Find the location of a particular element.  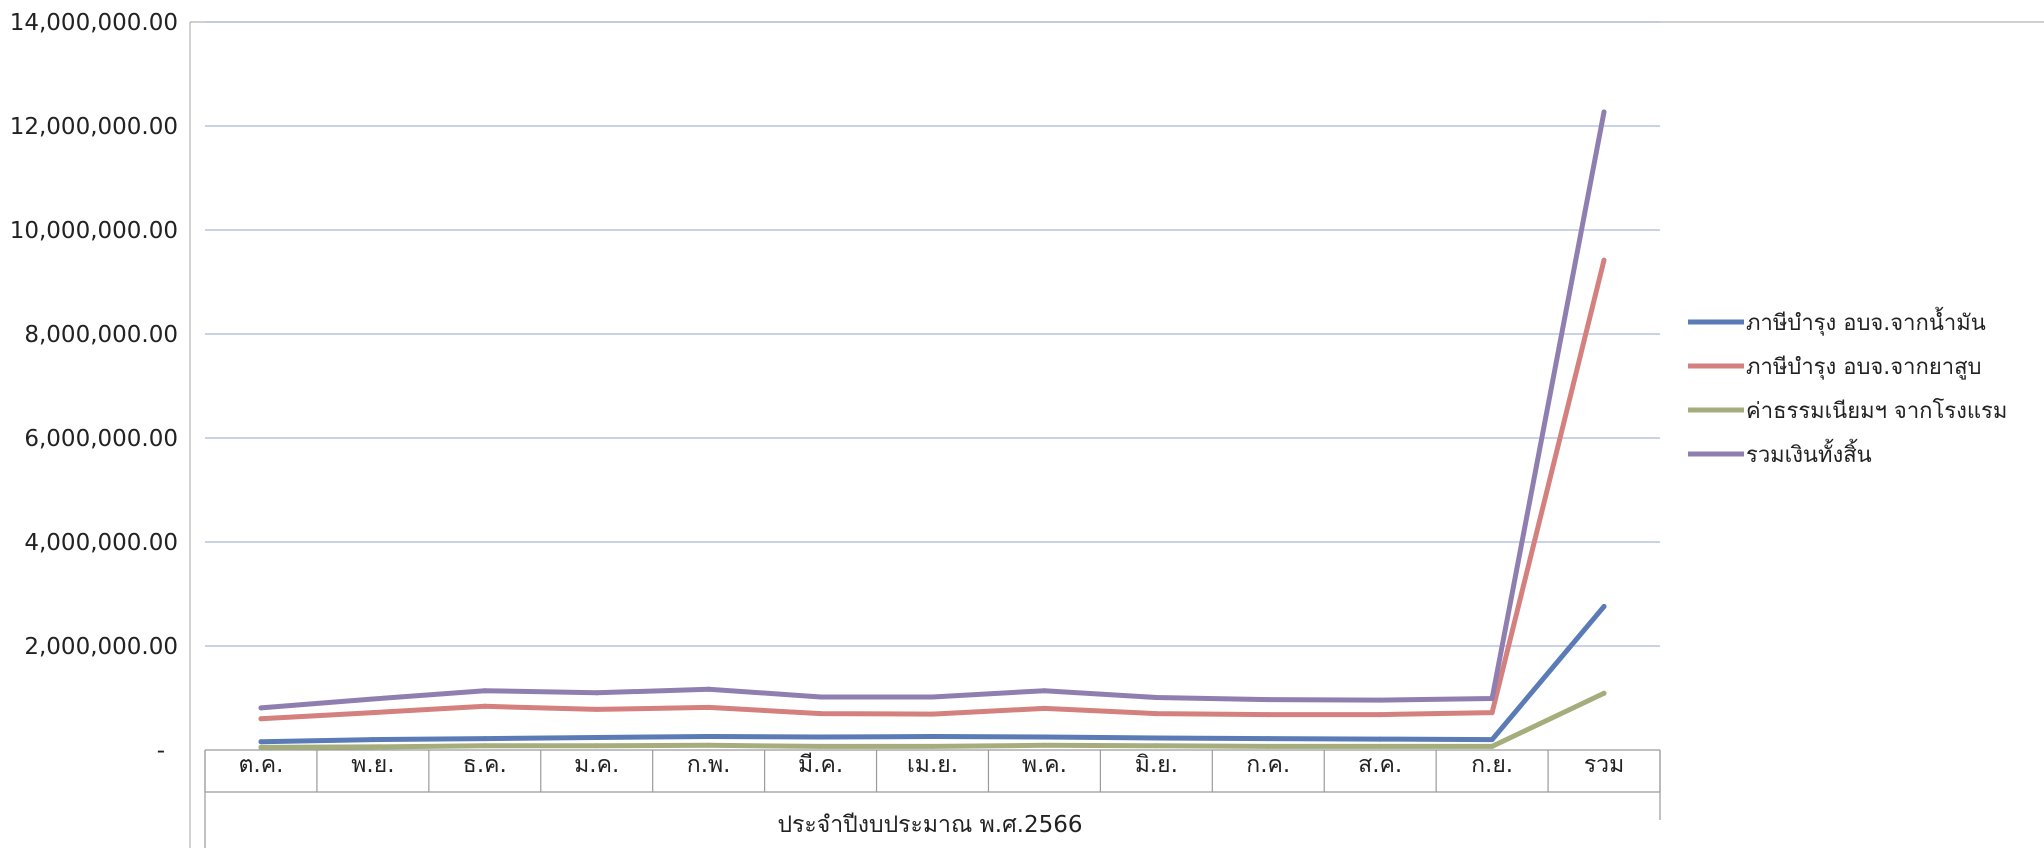

y-tick-label: 2,000,000.00 is located at coordinates (101, 647).